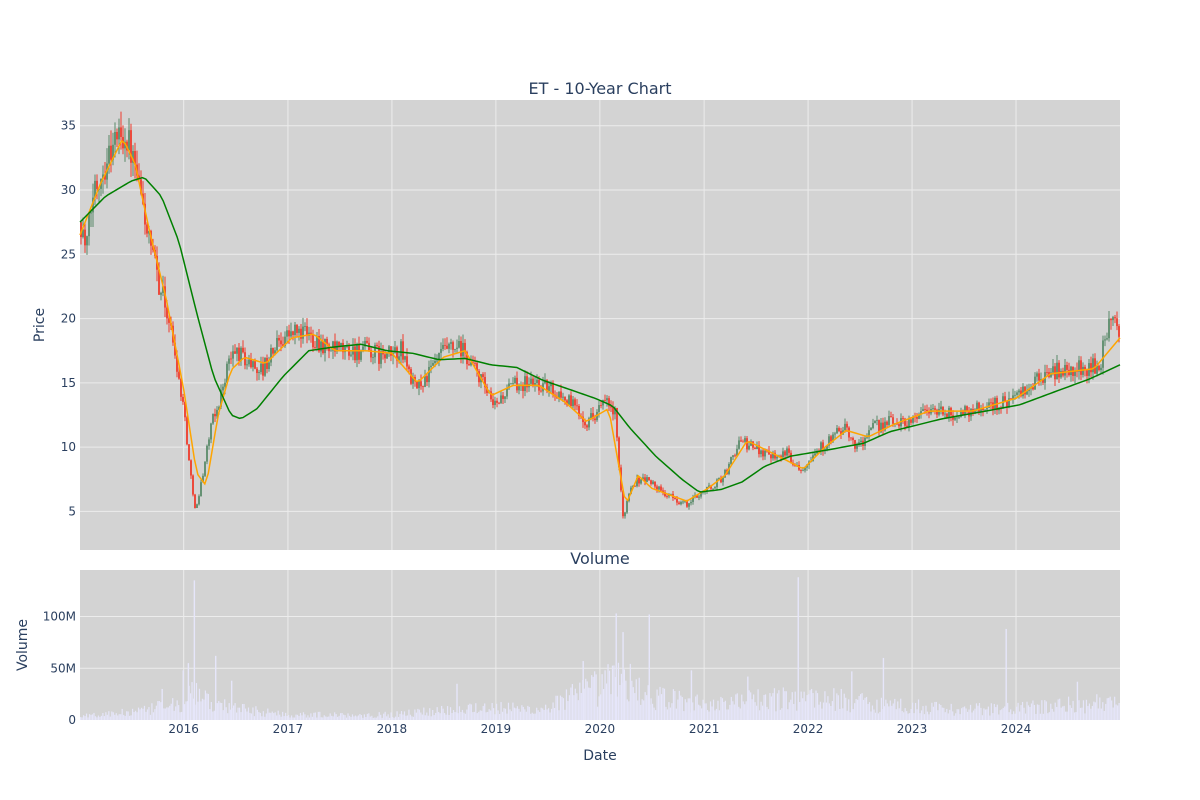 The image size is (1200, 800). Describe the element at coordinates (600, 88) in the screenshot. I see `price-chart-title: ET - 10-Year Chart` at that location.